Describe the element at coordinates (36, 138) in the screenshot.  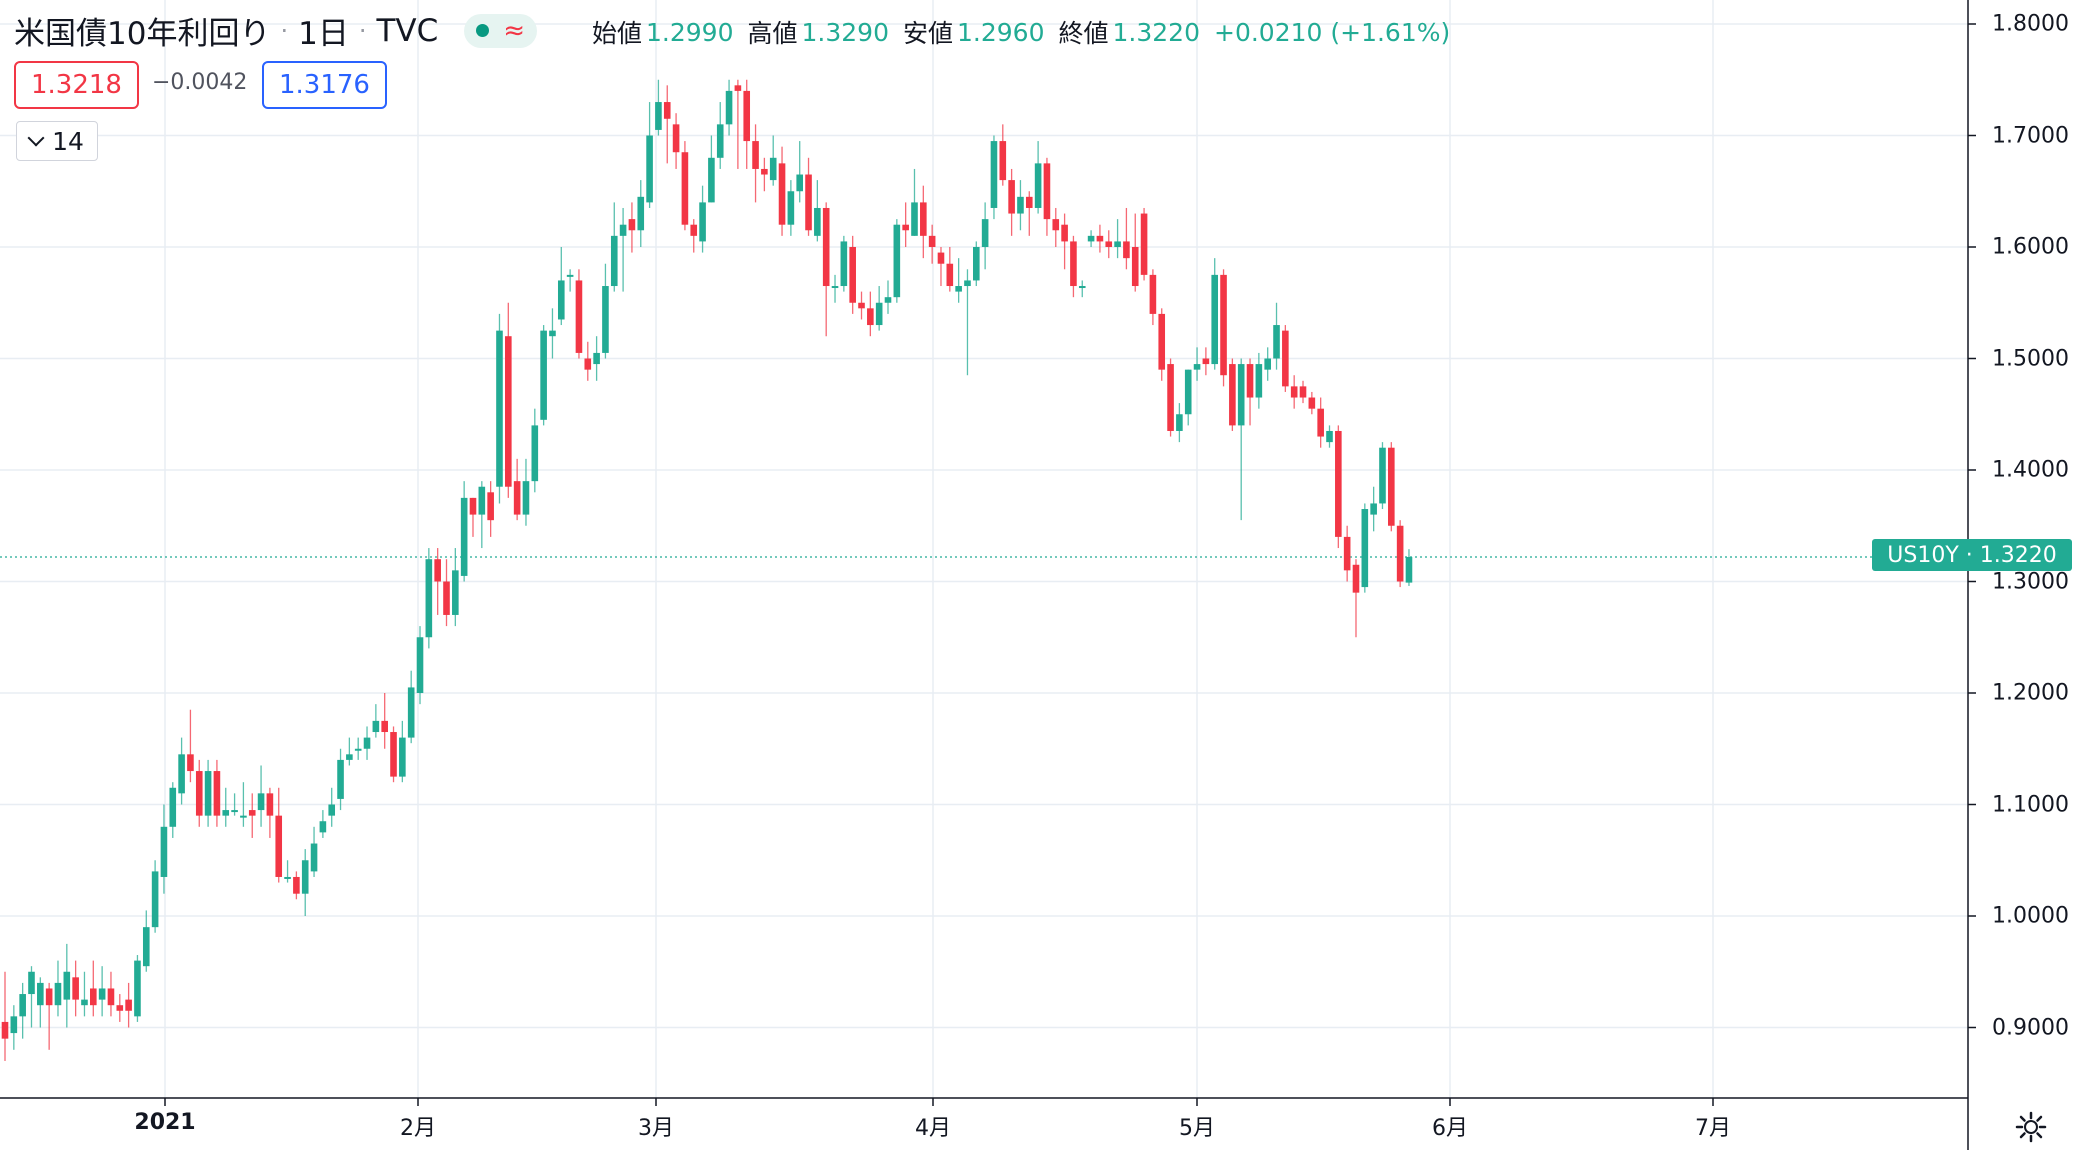
I see `chevron-down-icon` at that location.